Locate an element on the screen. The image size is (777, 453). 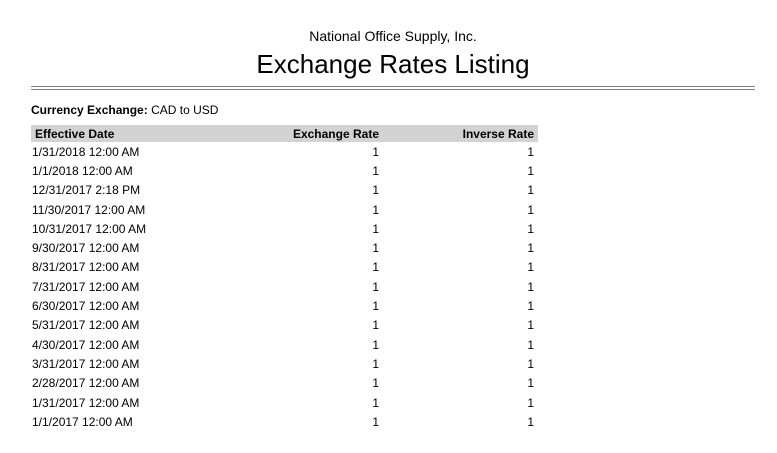
table-row: 2/28/2017 12:00 AM 1 1 is located at coordinates (284, 383).